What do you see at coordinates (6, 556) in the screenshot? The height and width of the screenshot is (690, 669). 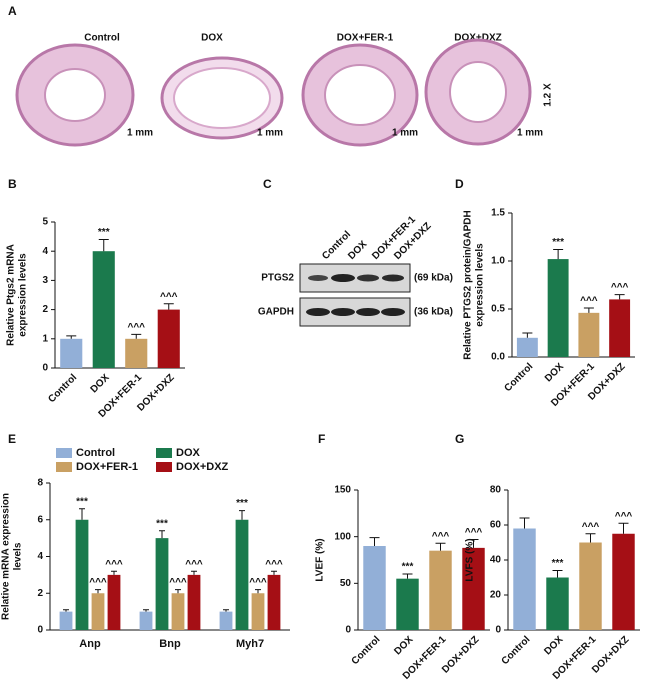 I see `y-axis-label: Relative mRNA expression` at bounding box center [6, 556].